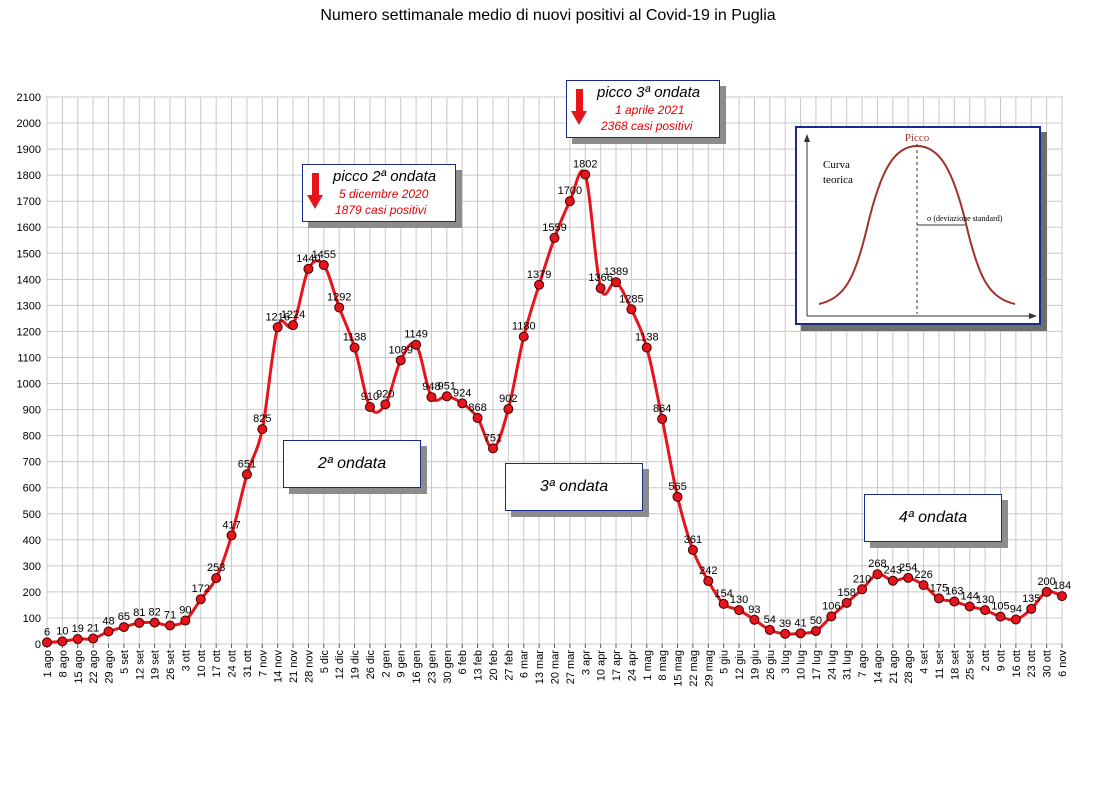 This screenshot has width=1095, height=805. What do you see at coordinates (923, 575) in the screenshot?
I see `data-label: 226` at bounding box center [923, 575].